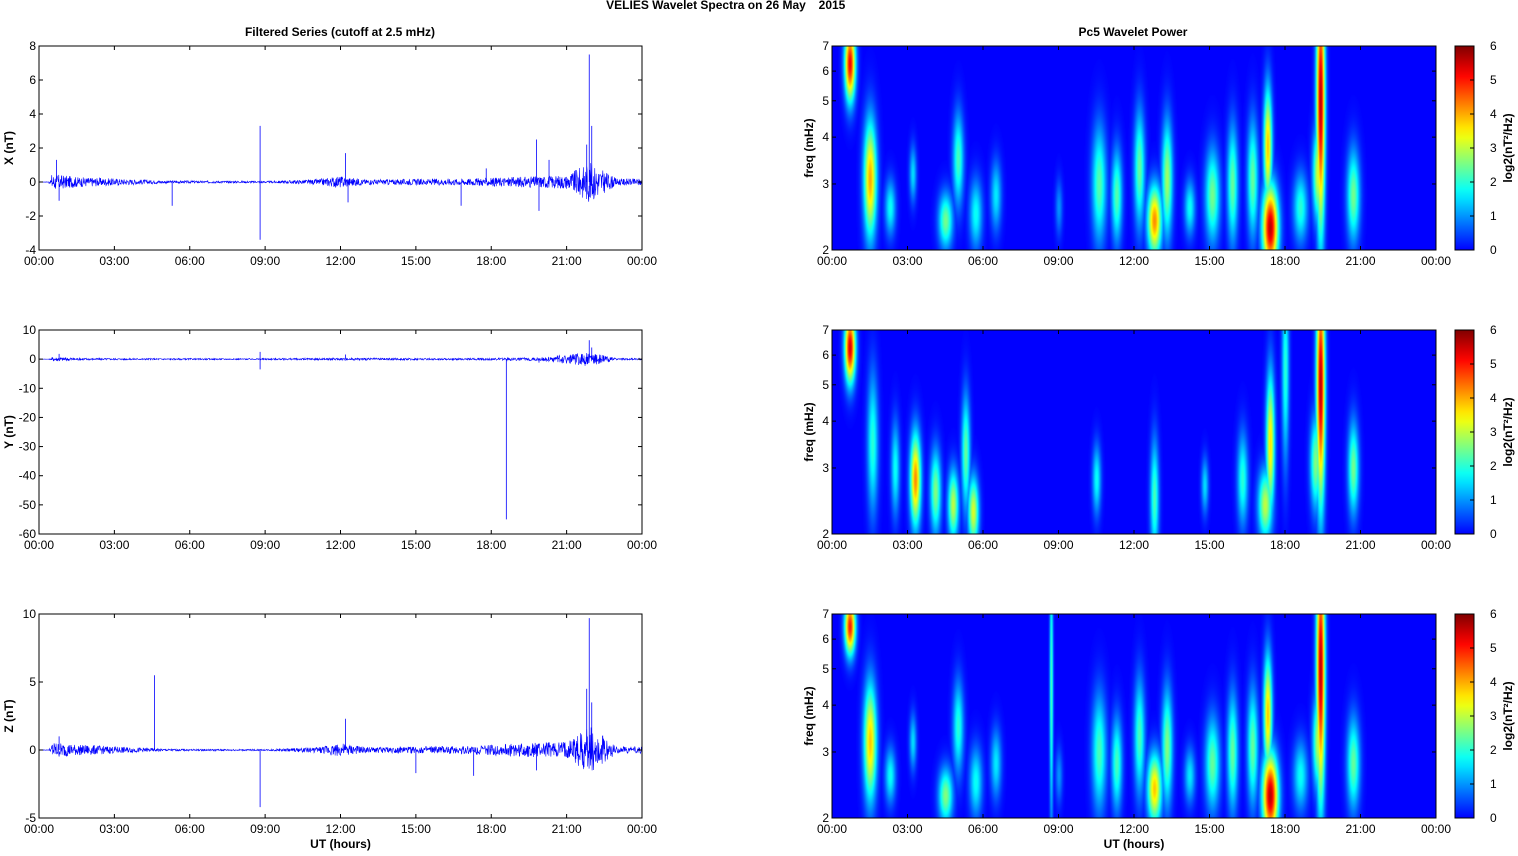  Describe the element at coordinates (30, 216) in the screenshot. I see `y-tick-label: -2` at that location.